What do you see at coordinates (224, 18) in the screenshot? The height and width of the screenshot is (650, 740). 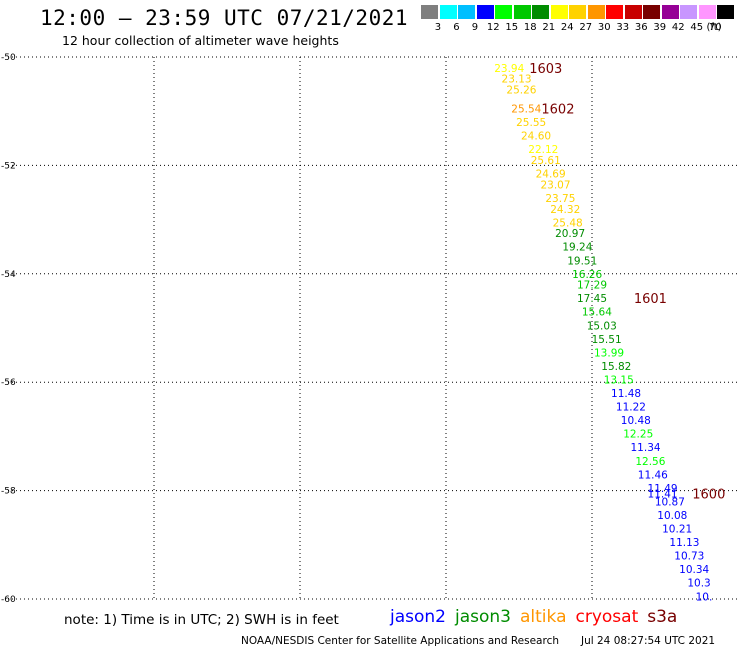 I see `chart-title: 12:00 – 23:59 UTC 07/21/2021` at bounding box center [224, 18].